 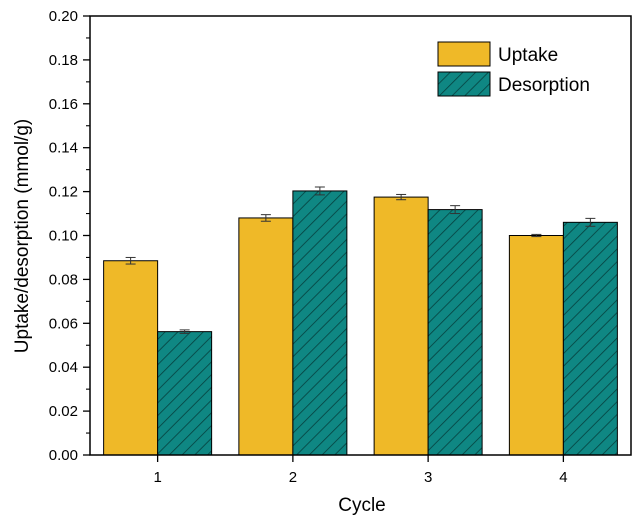 What do you see at coordinates (464, 54) in the screenshot?
I see `legend-swatch-uptake` at bounding box center [464, 54].